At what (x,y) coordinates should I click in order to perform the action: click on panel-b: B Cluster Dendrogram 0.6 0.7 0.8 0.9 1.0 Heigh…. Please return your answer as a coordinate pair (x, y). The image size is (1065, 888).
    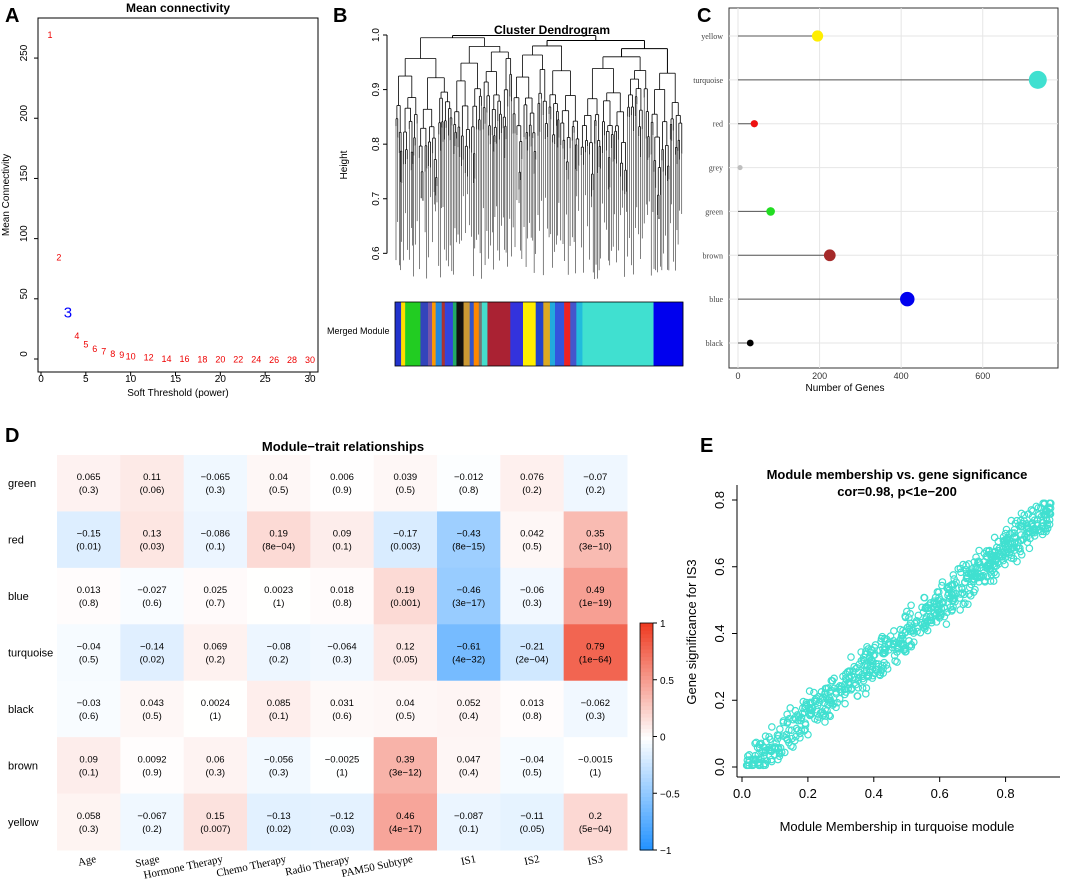
    Looking at the image, I should click on (505, 186).